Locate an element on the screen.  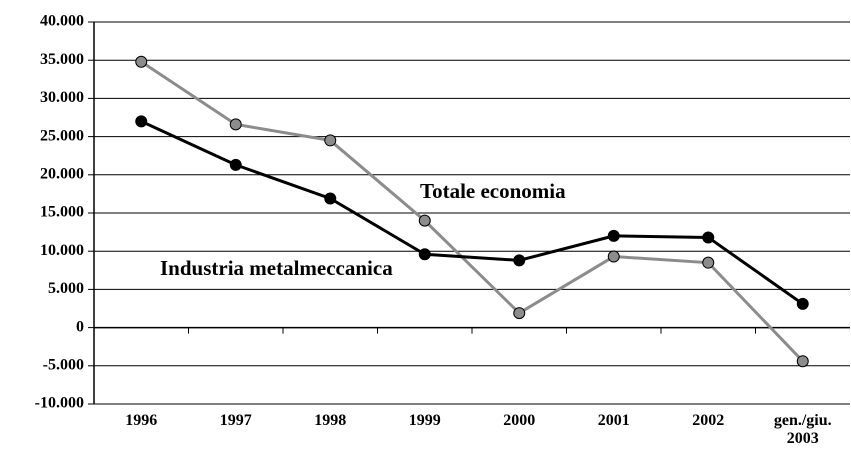
y-tick-label: 10.000 is located at coordinates (62, 250).